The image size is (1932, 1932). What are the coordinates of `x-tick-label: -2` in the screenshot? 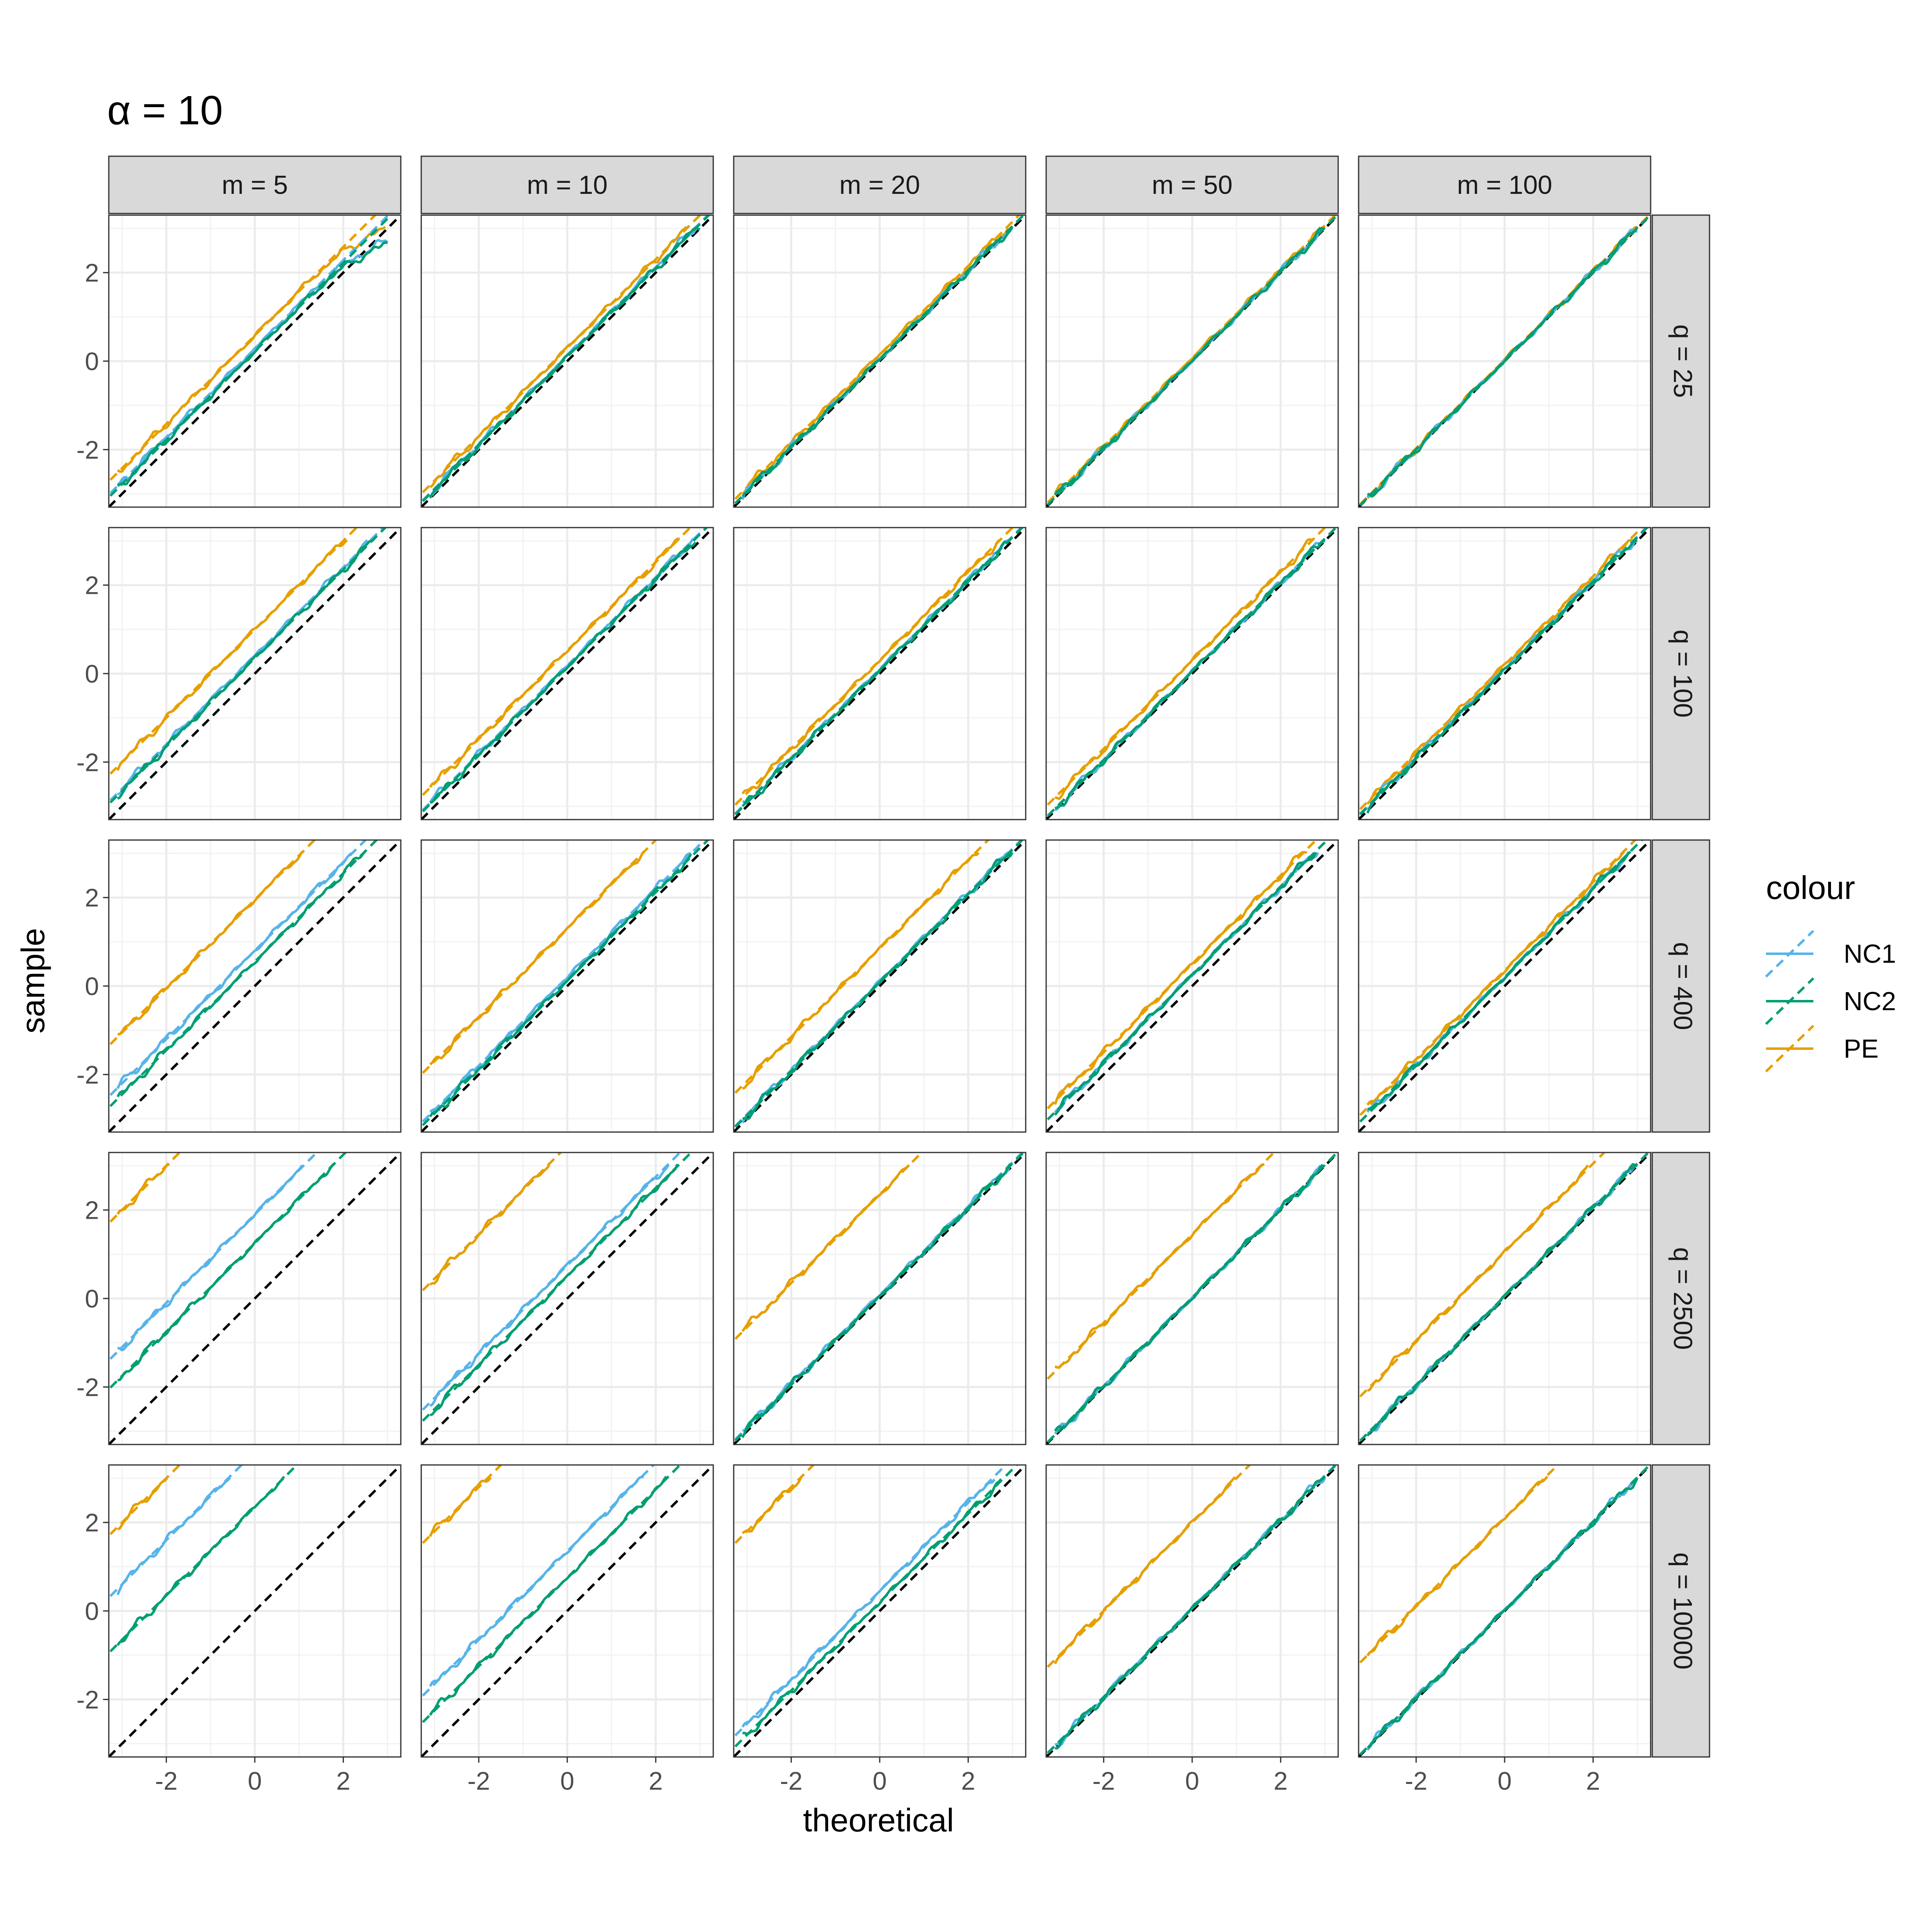 It's located at (166, 1781).